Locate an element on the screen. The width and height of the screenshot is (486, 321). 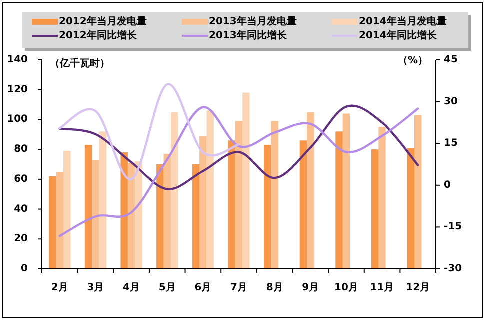
y-tick-label: 100 is located at coordinates (17, 120).